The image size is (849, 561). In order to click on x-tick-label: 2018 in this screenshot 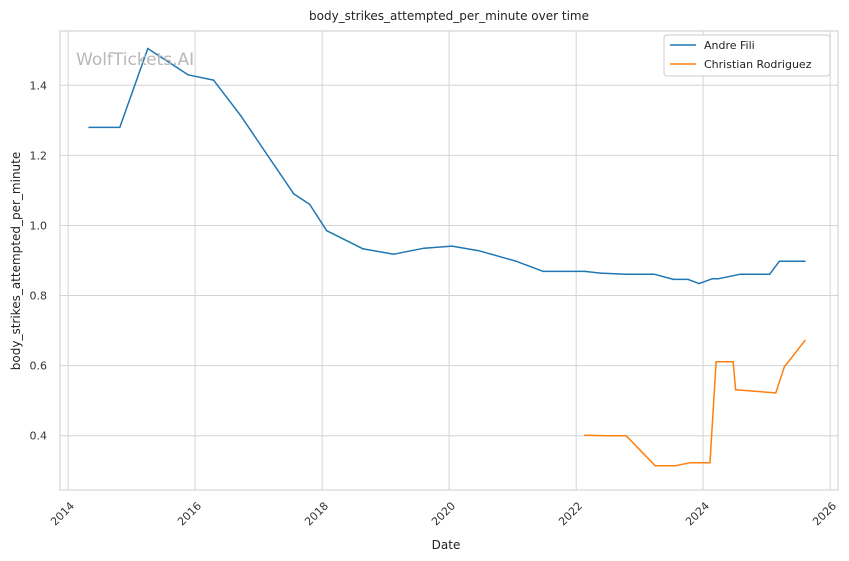, I will do `click(316, 513)`.